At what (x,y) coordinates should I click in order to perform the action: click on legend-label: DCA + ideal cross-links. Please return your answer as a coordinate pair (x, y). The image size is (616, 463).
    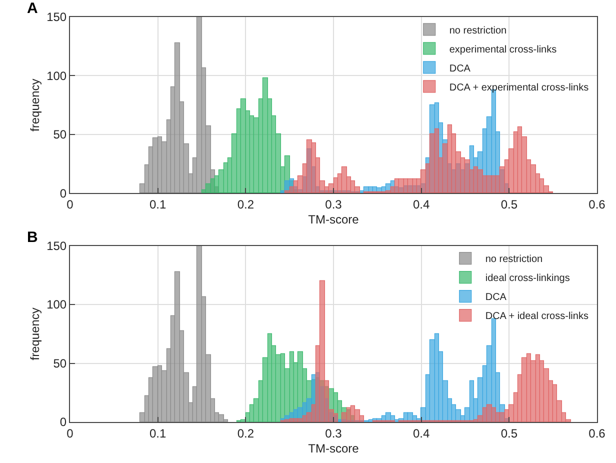
    Looking at the image, I should click on (536, 316).